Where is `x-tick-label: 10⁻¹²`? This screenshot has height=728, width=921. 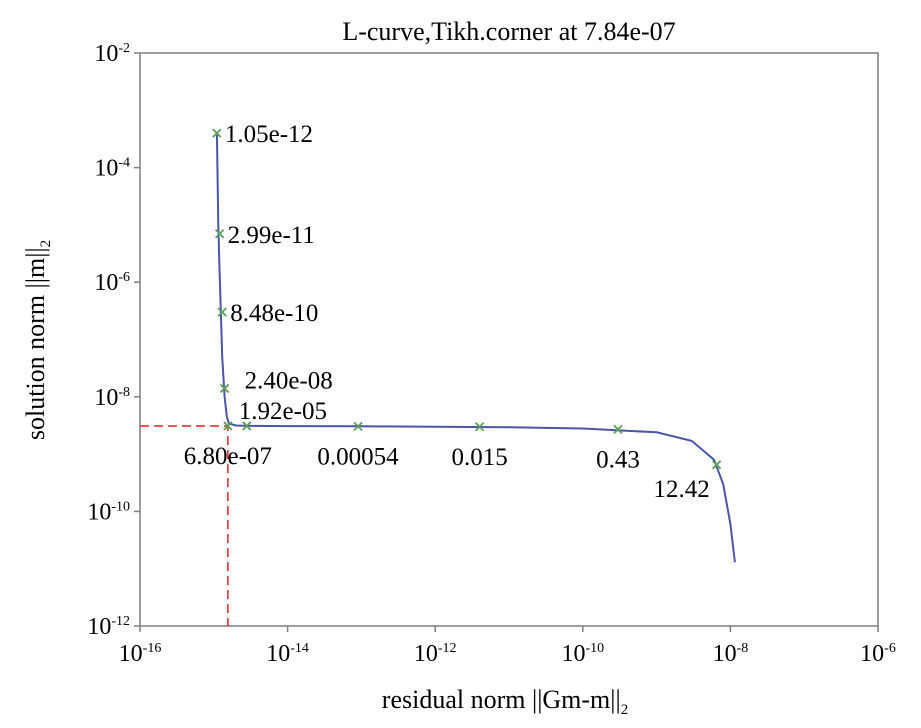
x-tick-label: 10⁻¹² is located at coordinates (435, 654).